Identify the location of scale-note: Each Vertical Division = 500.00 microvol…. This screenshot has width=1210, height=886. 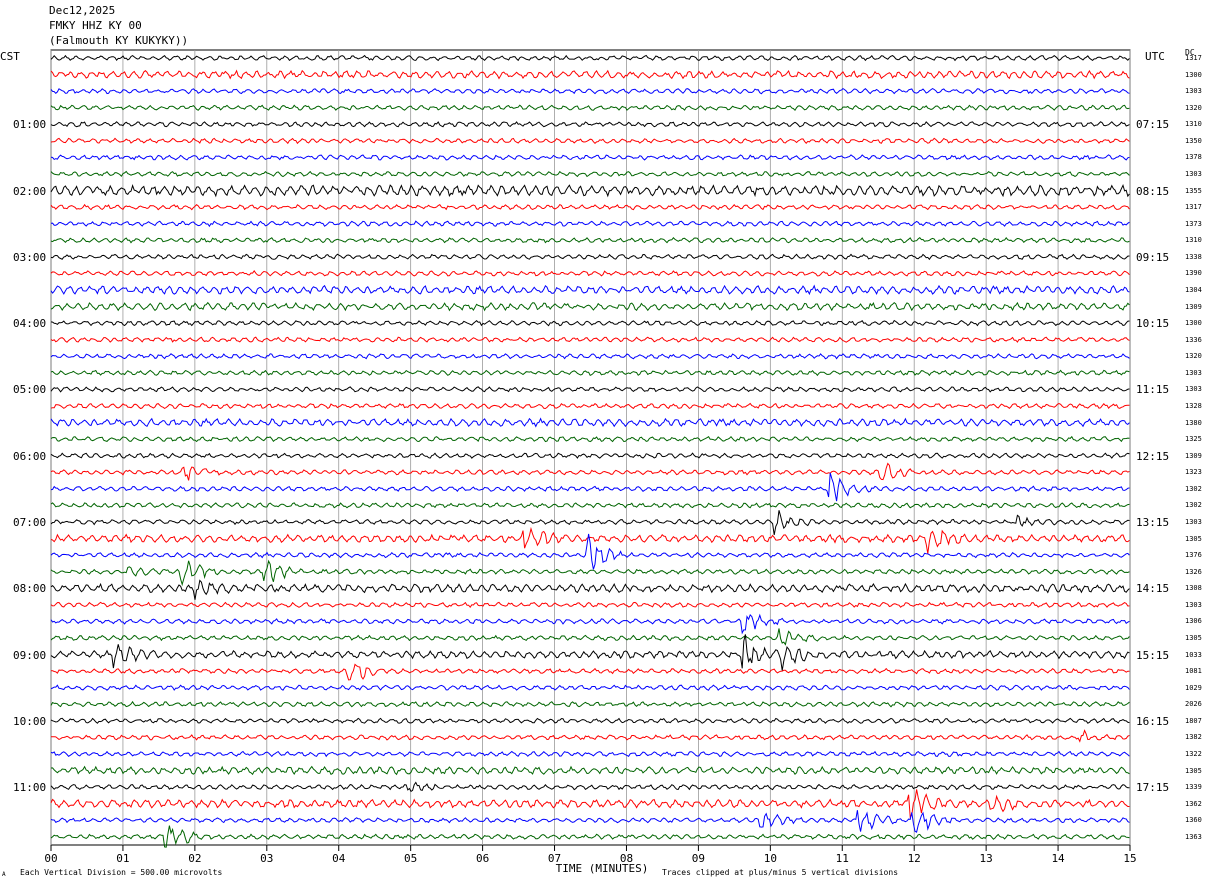
(121, 872).